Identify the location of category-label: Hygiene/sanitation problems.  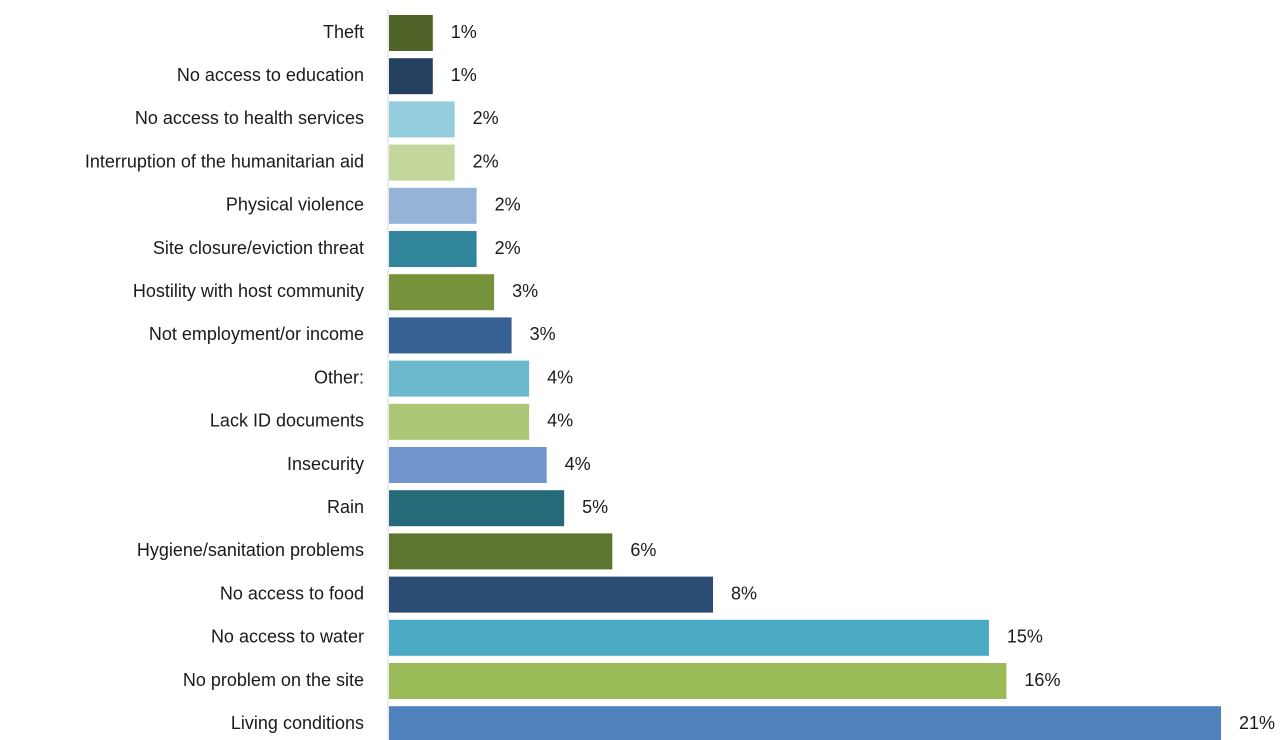
(250, 550).